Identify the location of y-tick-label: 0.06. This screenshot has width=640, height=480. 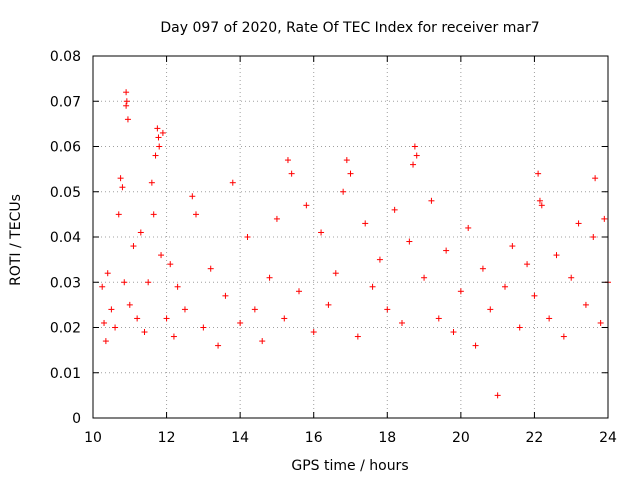
(65, 148).